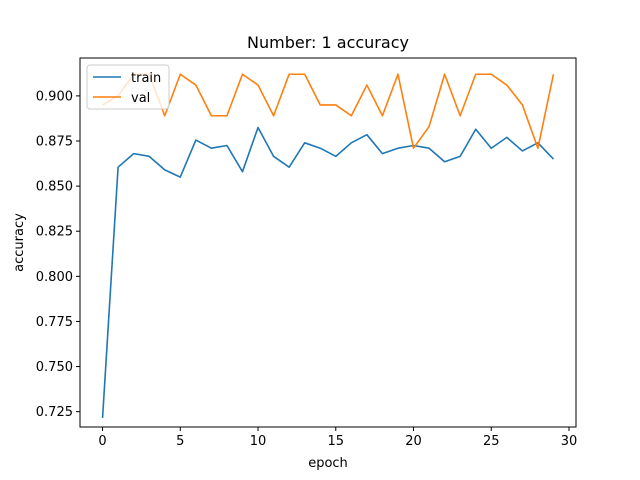 The height and width of the screenshot is (480, 640). What do you see at coordinates (413, 441) in the screenshot?
I see `x-tick-label: 20` at bounding box center [413, 441].